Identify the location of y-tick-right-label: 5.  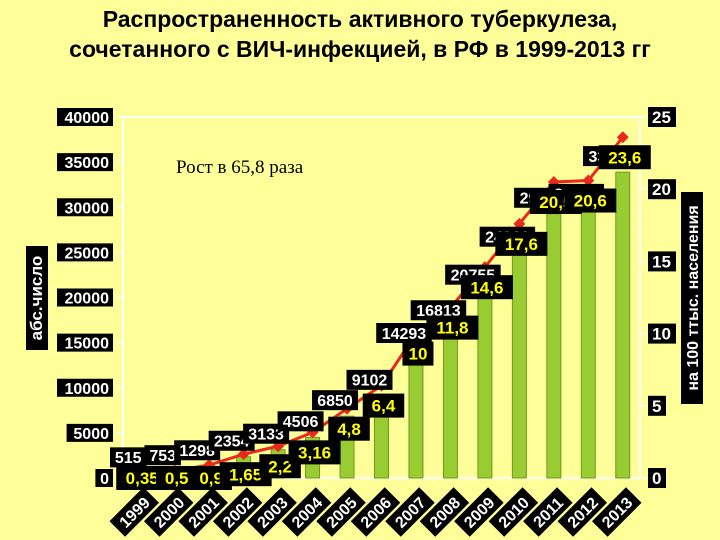
(656, 406).